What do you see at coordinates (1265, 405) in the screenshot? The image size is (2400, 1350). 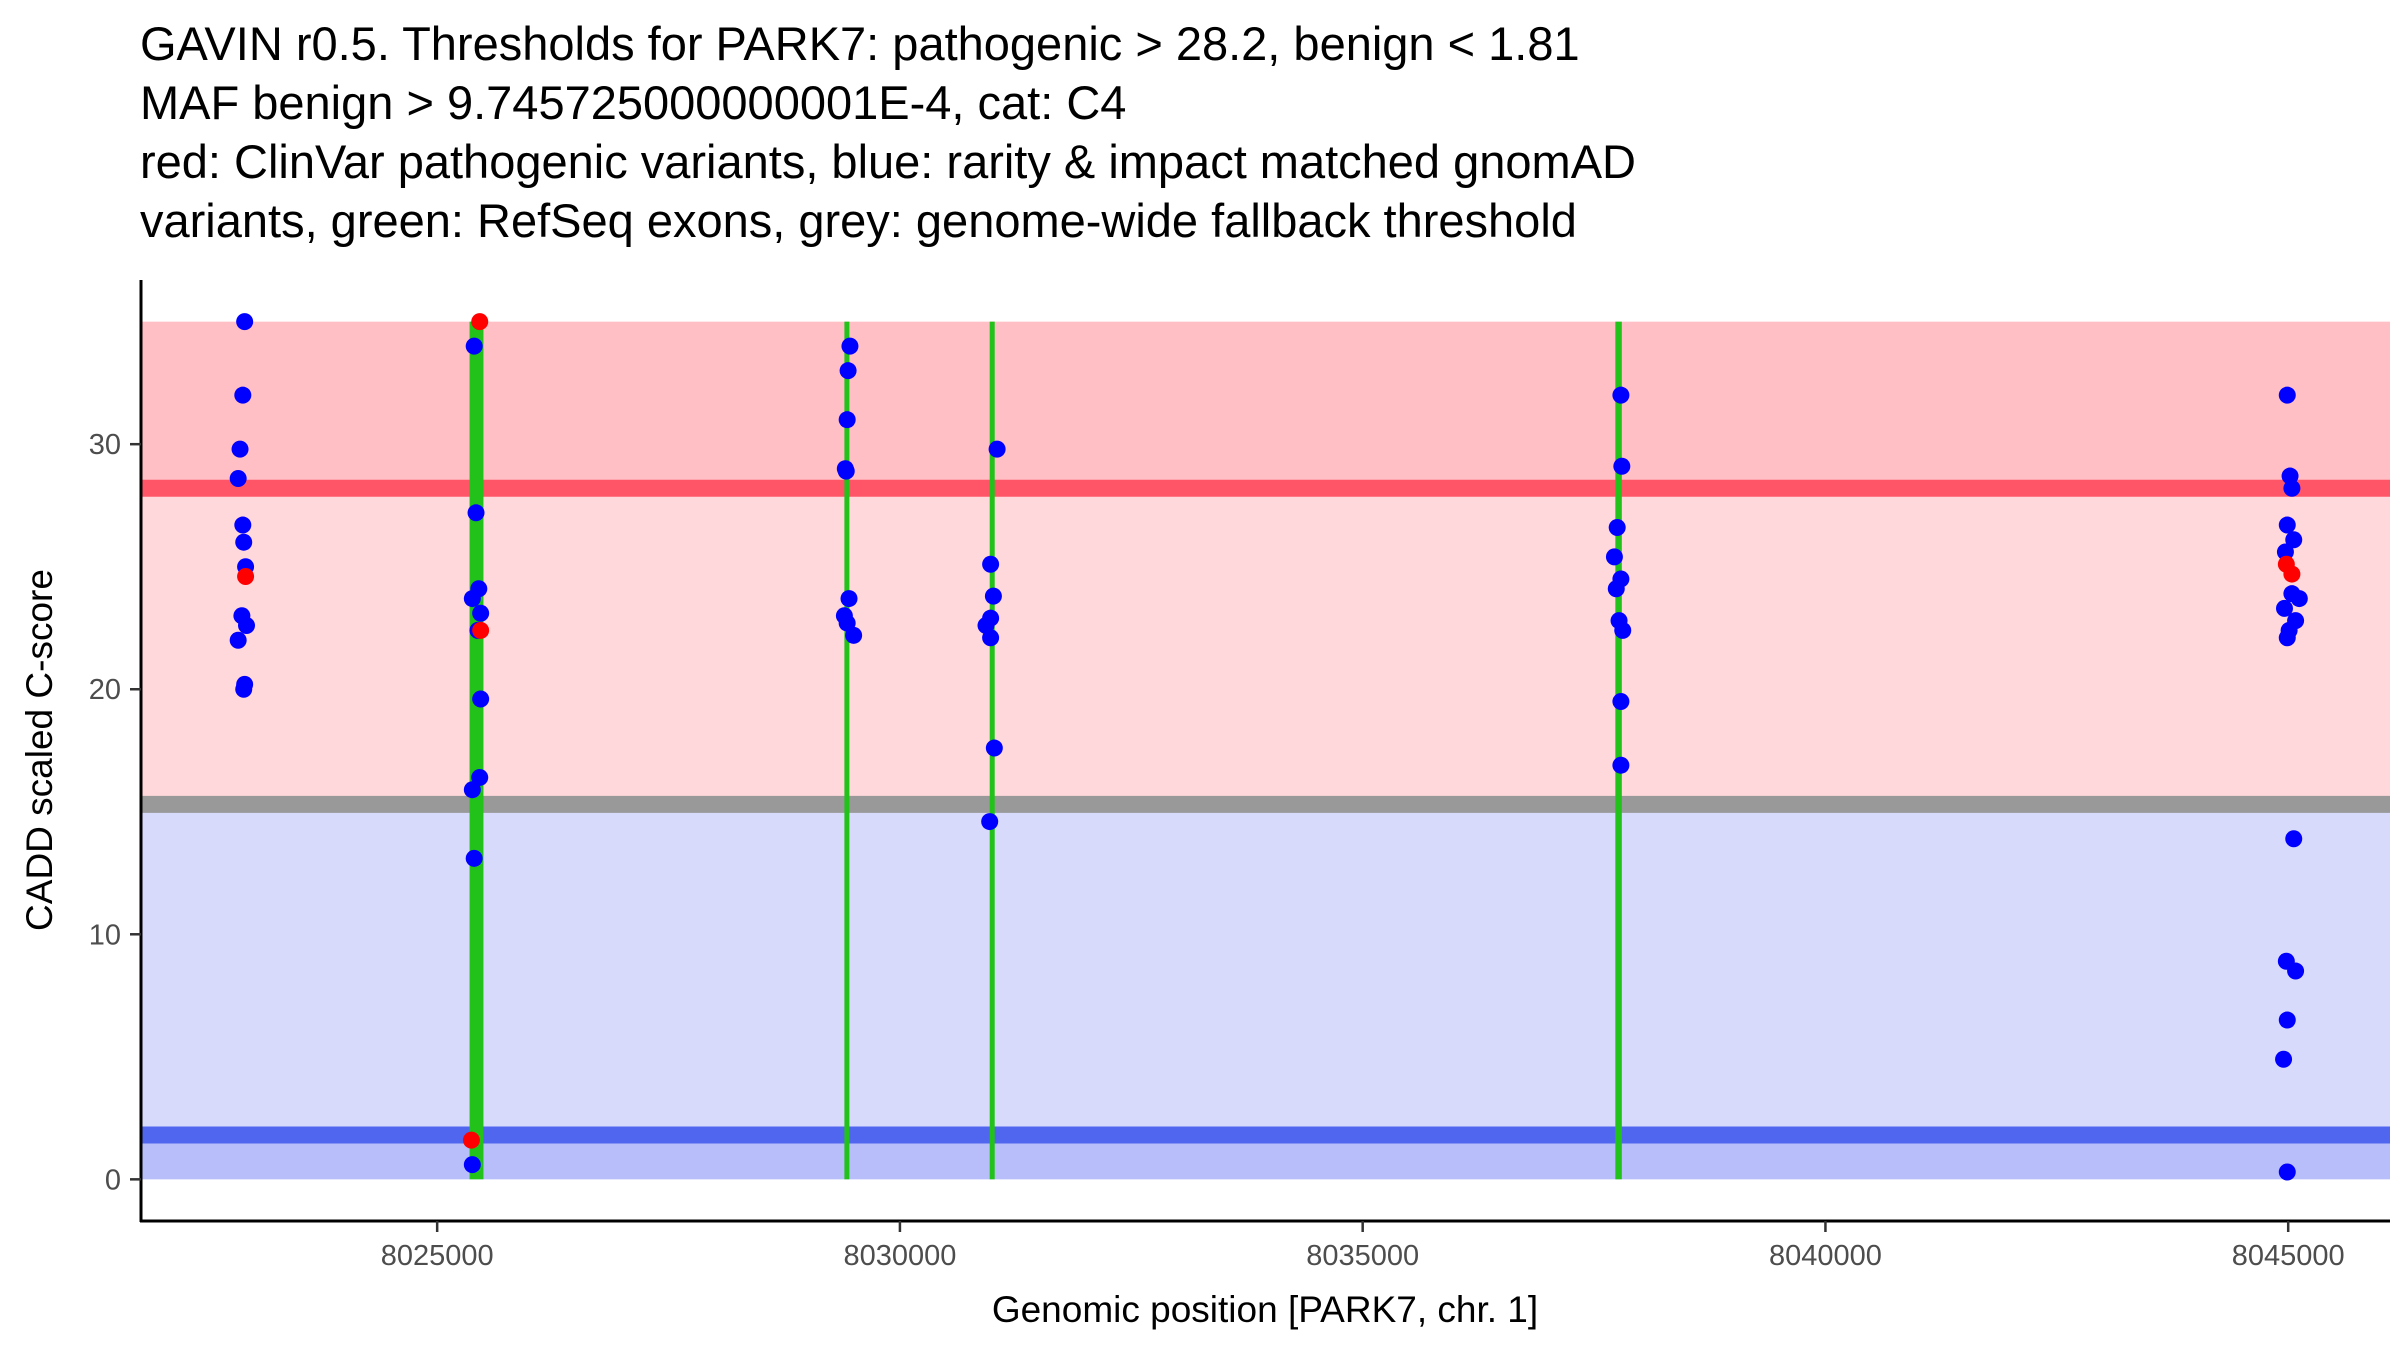 I see `region-pathogenic` at bounding box center [1265, 405].